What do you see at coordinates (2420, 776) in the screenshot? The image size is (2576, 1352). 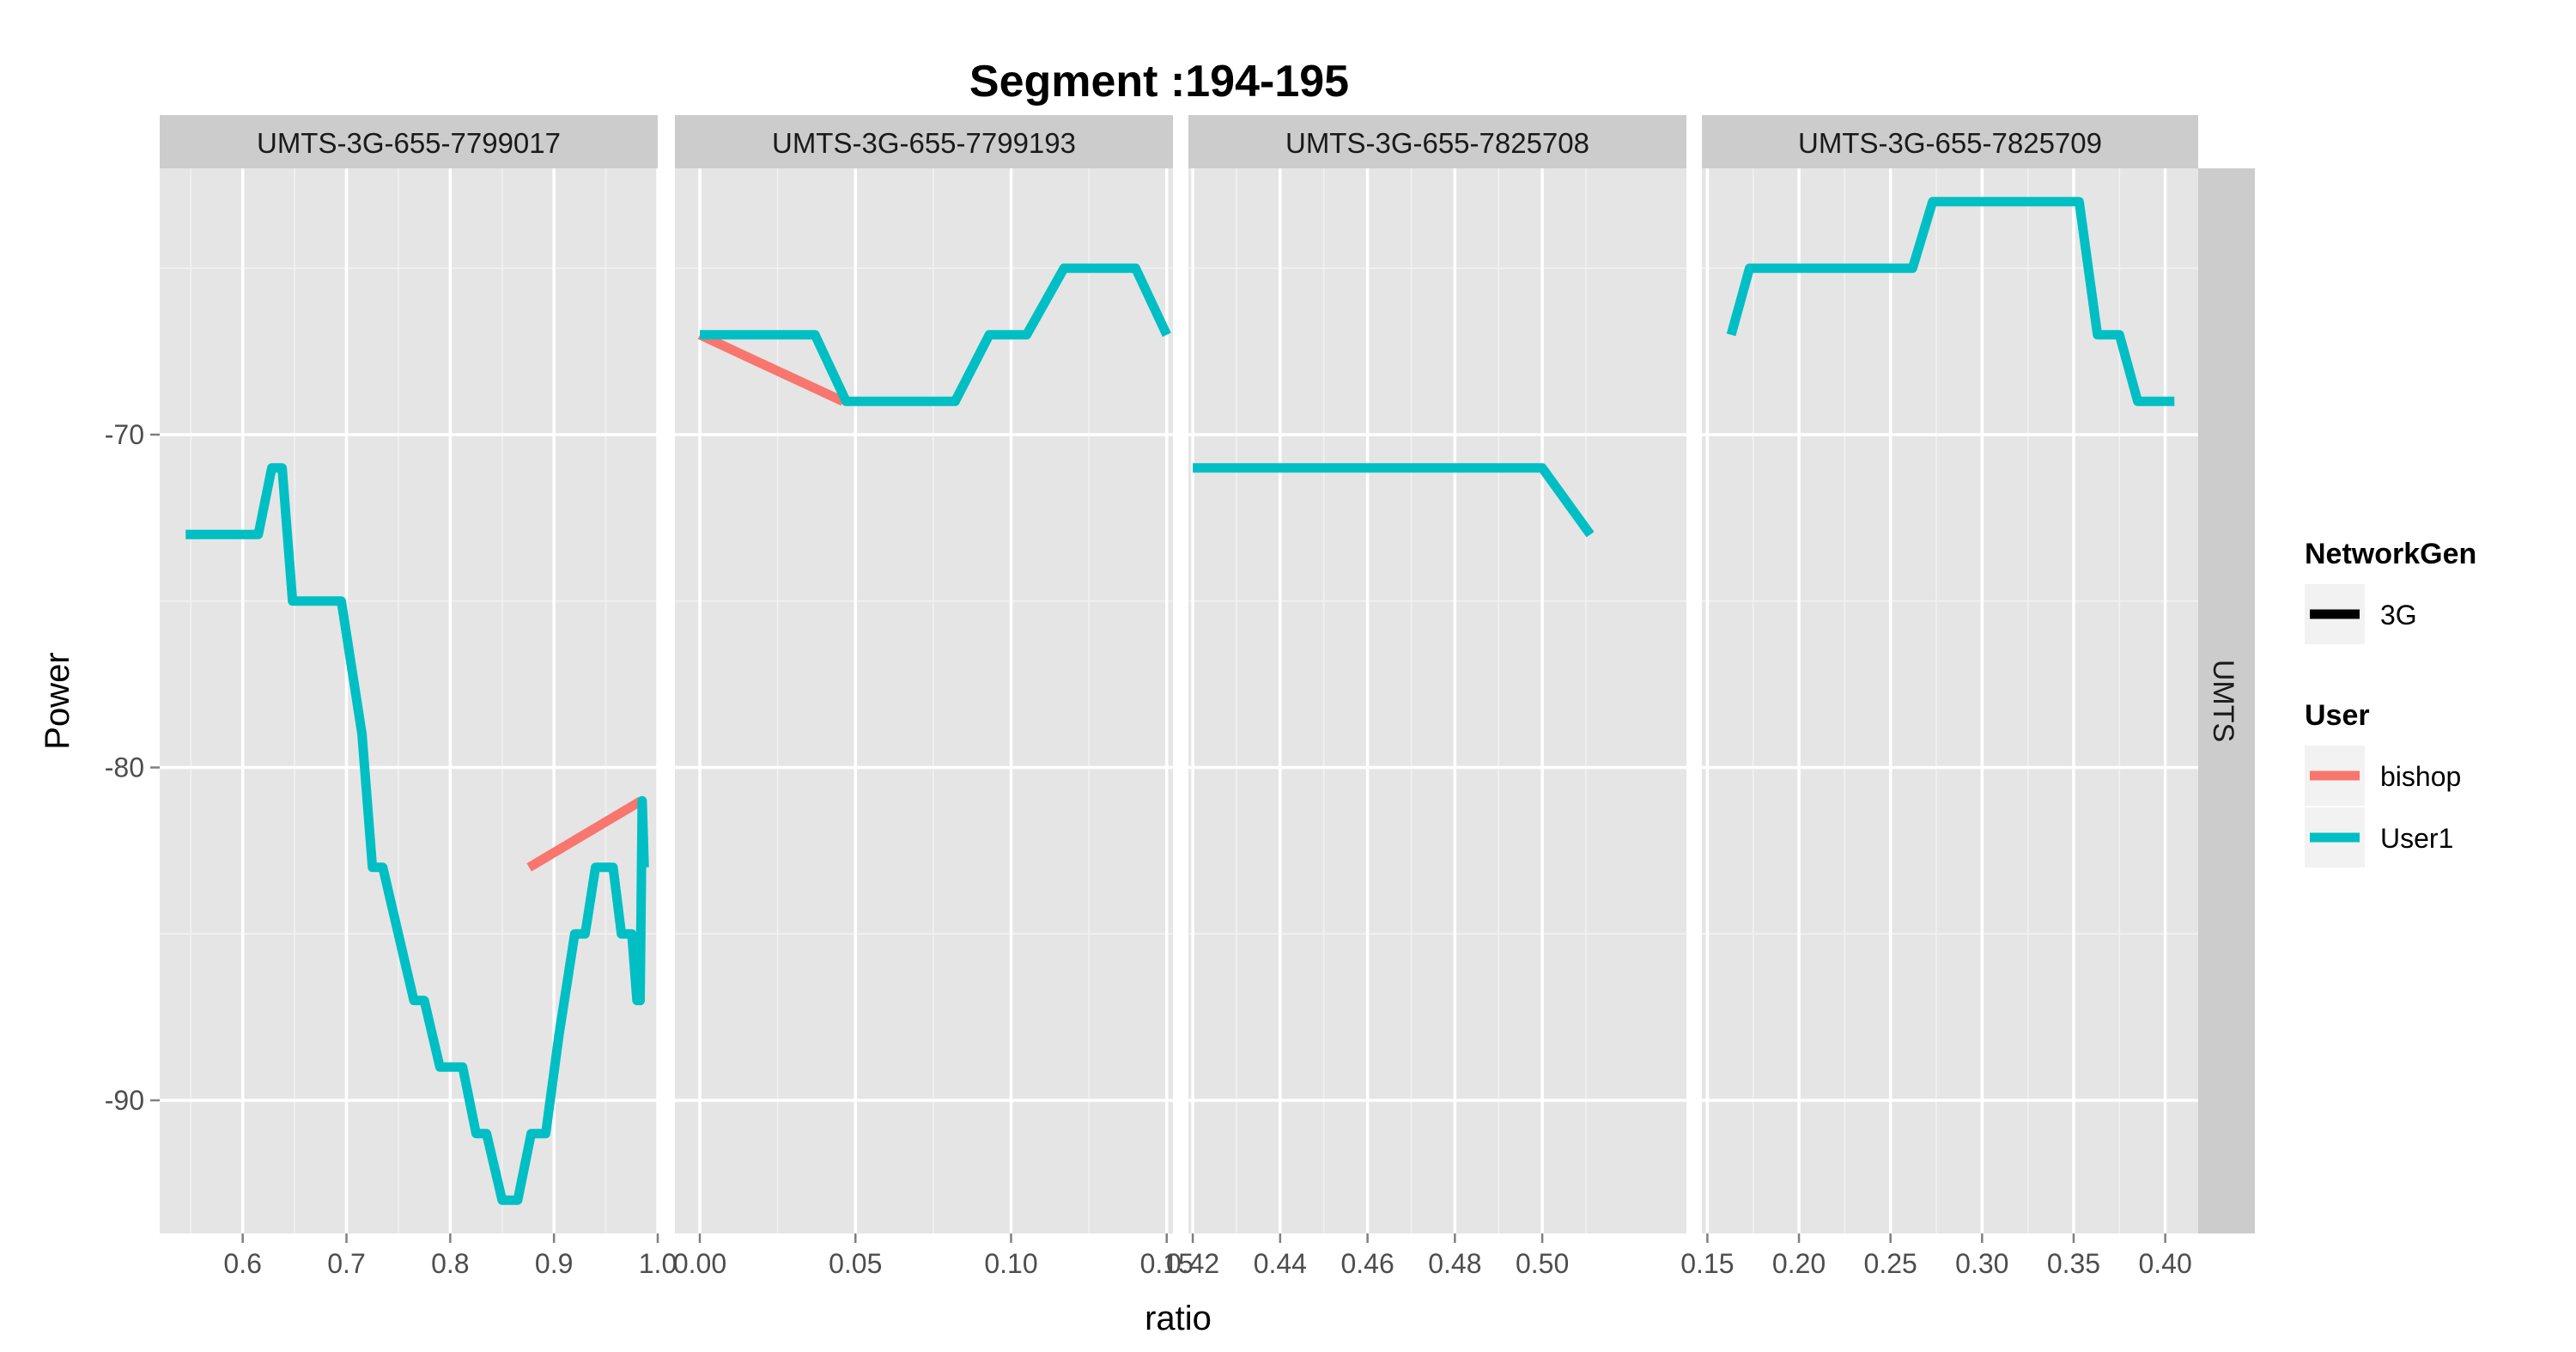 I see `legend-label-bishop: bishop` at bounding box center [2420, 776].